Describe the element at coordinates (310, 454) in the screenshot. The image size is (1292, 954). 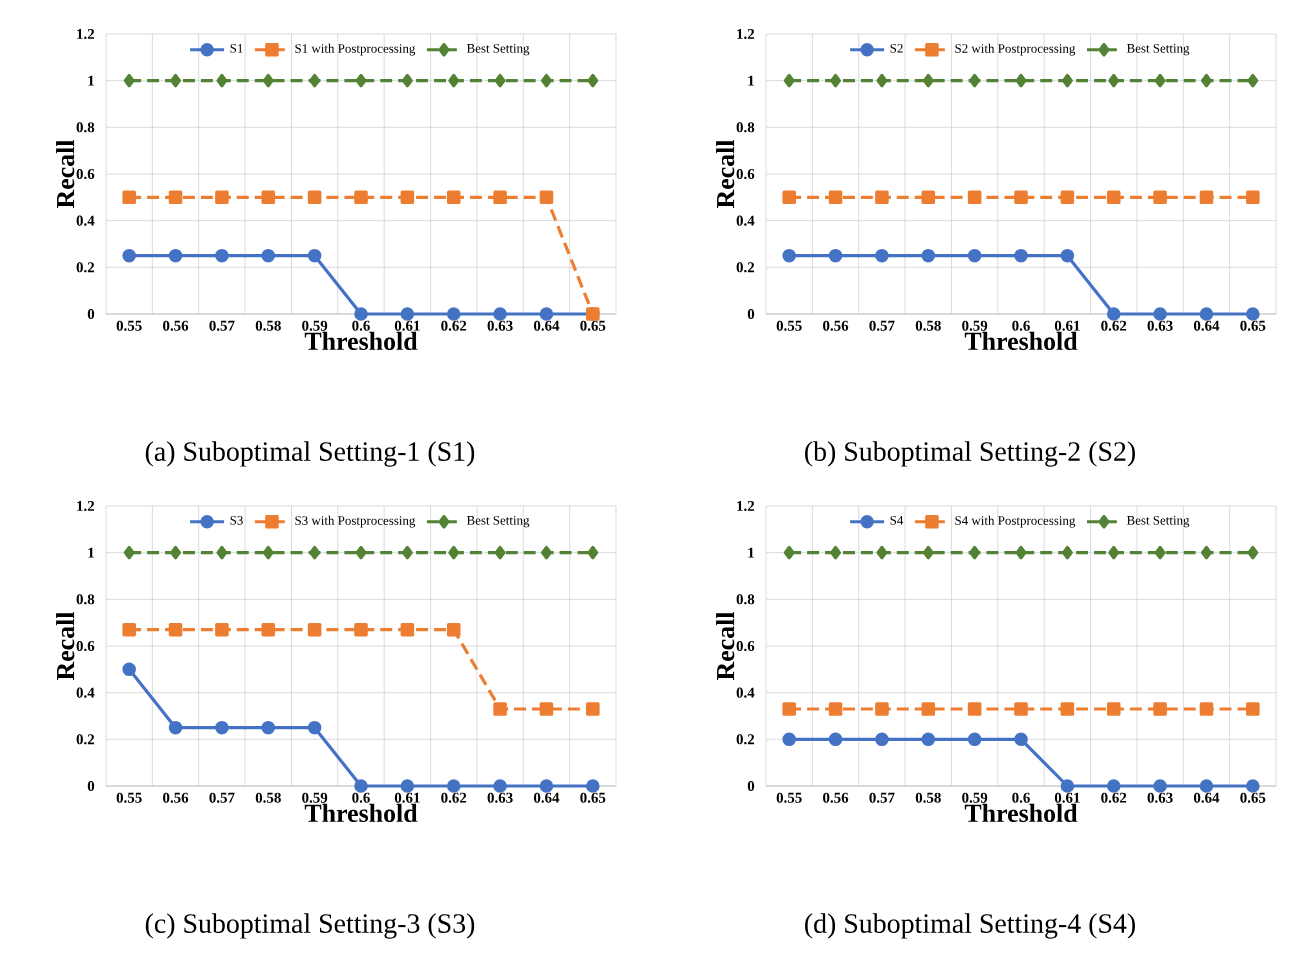
I see `text: (a) Suboptimal Setting-1 (S1)` at that location.